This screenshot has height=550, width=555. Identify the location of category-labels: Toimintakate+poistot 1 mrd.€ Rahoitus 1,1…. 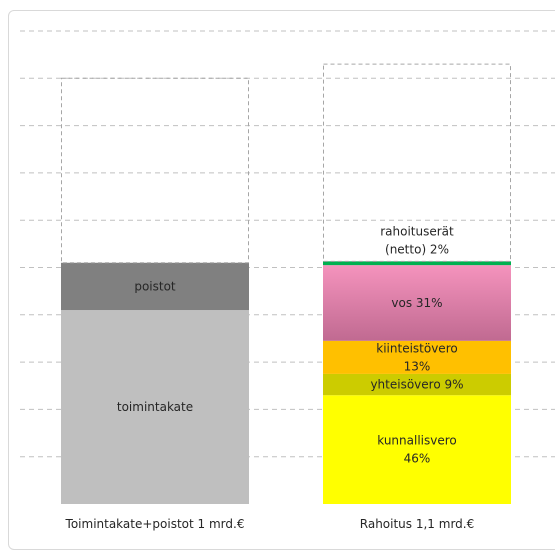
(270, 524).